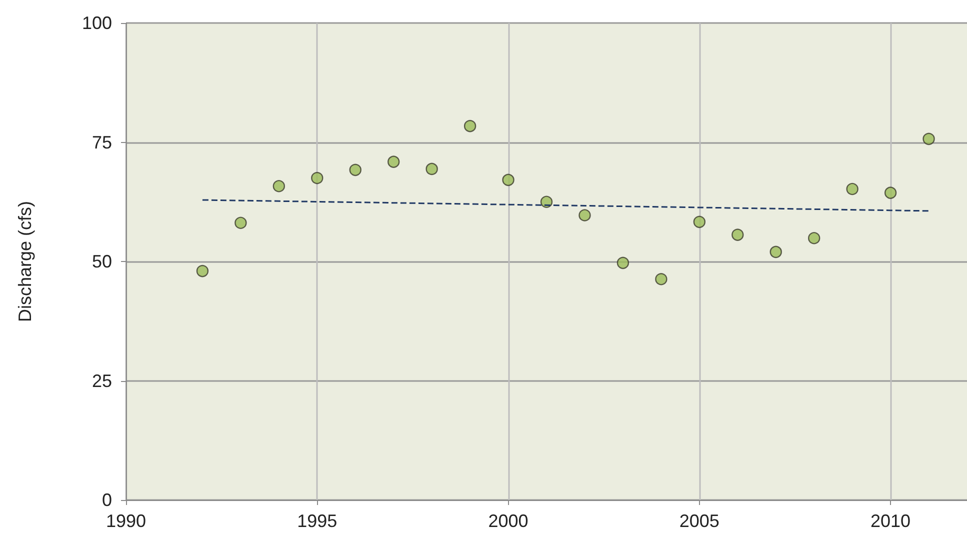 This screenshot has width=967, height=545. Describe the element at coordinates (102, 262) in the screenshot. I see `y-tick-label: 50` at that location.